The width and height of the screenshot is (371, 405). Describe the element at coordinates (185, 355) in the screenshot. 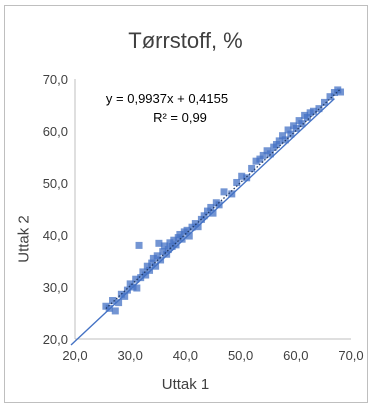

I see `x-tick-label: 40,0` at that location.